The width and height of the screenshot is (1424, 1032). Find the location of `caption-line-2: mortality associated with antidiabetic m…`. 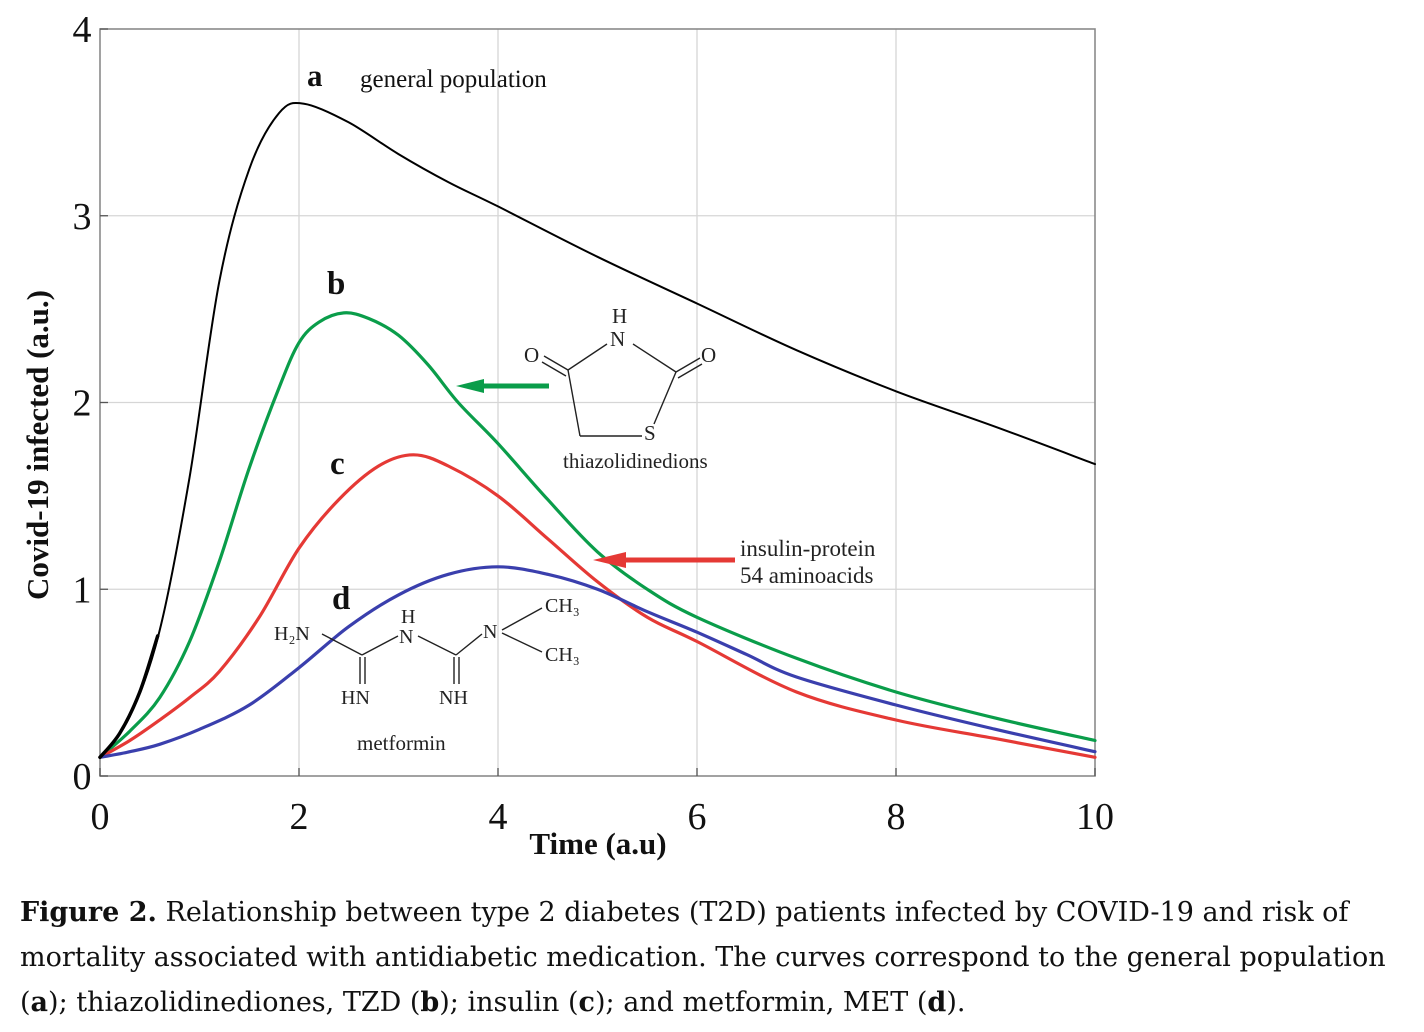

caption-line-2: mortality associated with antidiabetic m… is located at coordinates (703, 957).